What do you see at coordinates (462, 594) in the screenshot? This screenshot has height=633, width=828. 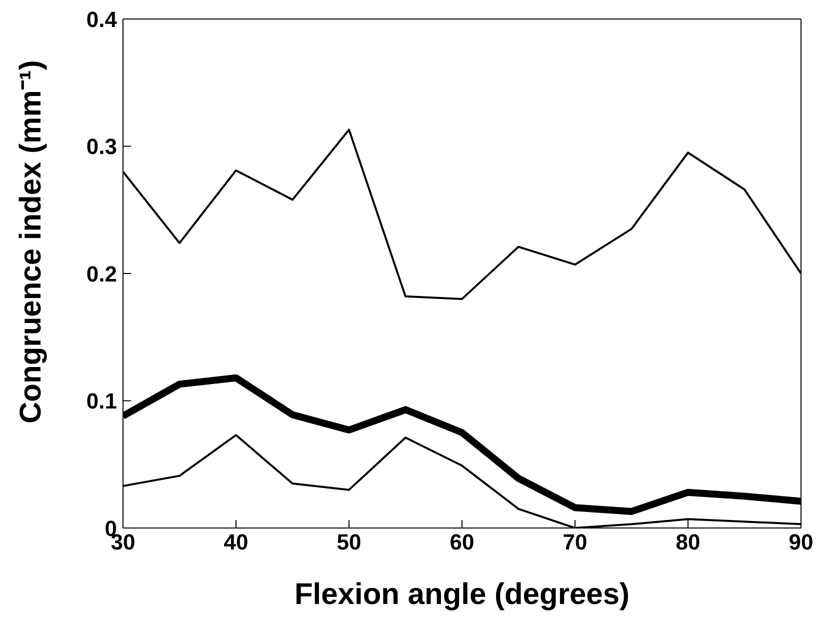 I see `x-axis-title: Flexion angle (degrees)` at bounding box center [462, 594].